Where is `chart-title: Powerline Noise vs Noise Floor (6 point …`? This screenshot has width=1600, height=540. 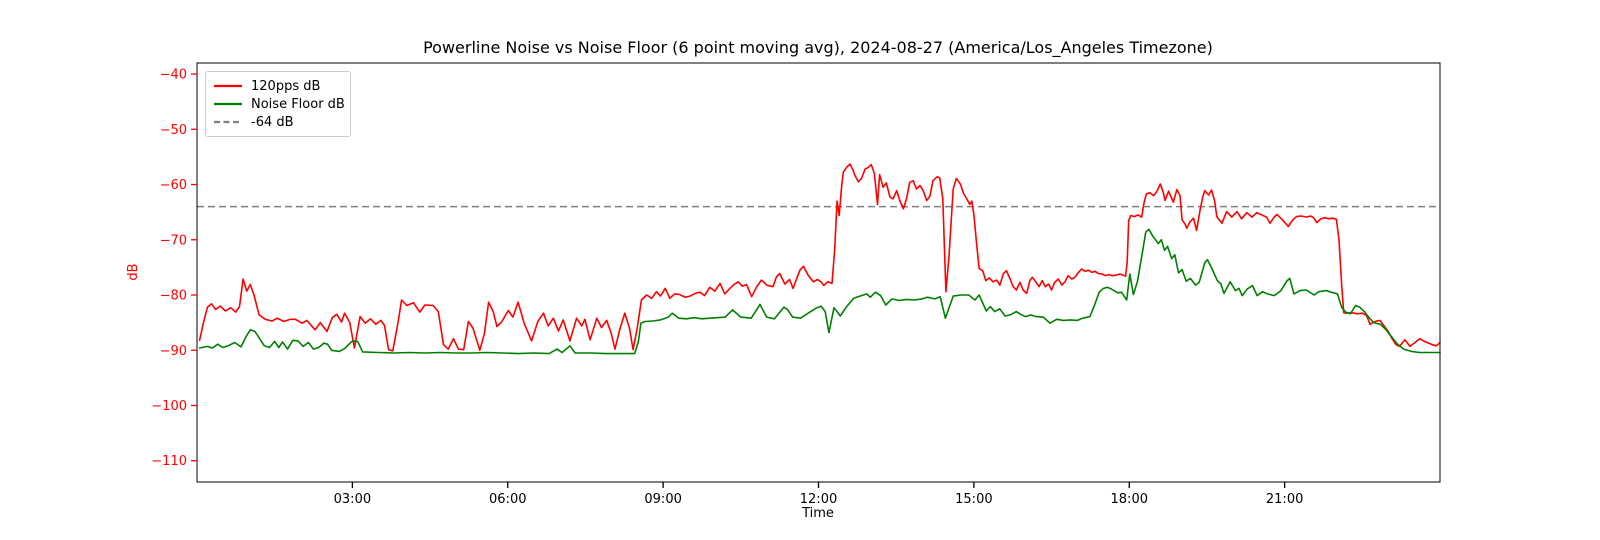 chart-title: Powerline Noise vs Noise Floor (6 point … is located at coordinates (818, 48).